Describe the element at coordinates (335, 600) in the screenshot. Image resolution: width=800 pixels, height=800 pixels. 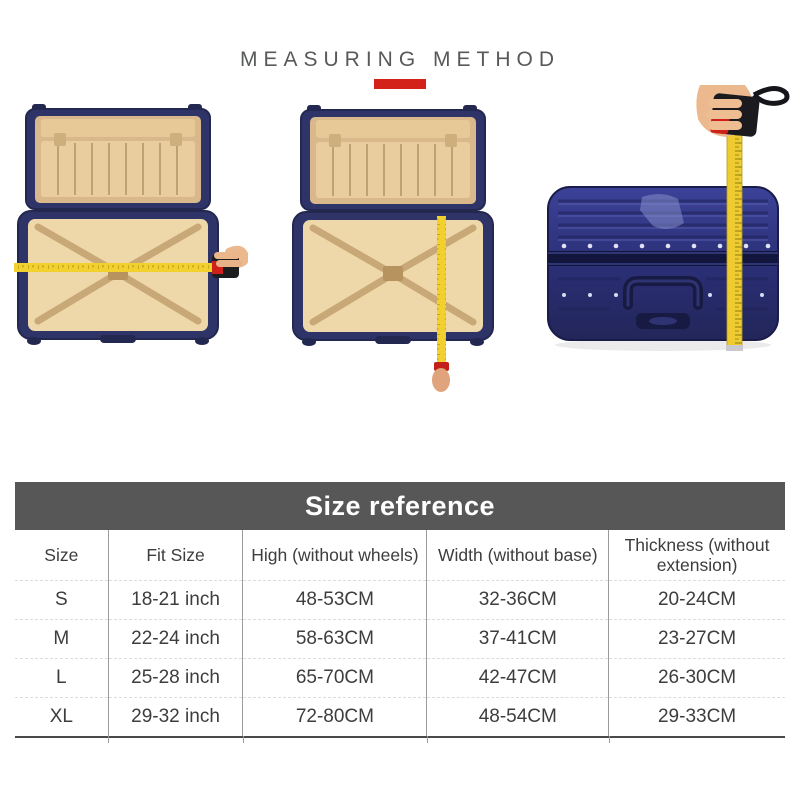
I see `cell-high: 48-53CM` at that location.